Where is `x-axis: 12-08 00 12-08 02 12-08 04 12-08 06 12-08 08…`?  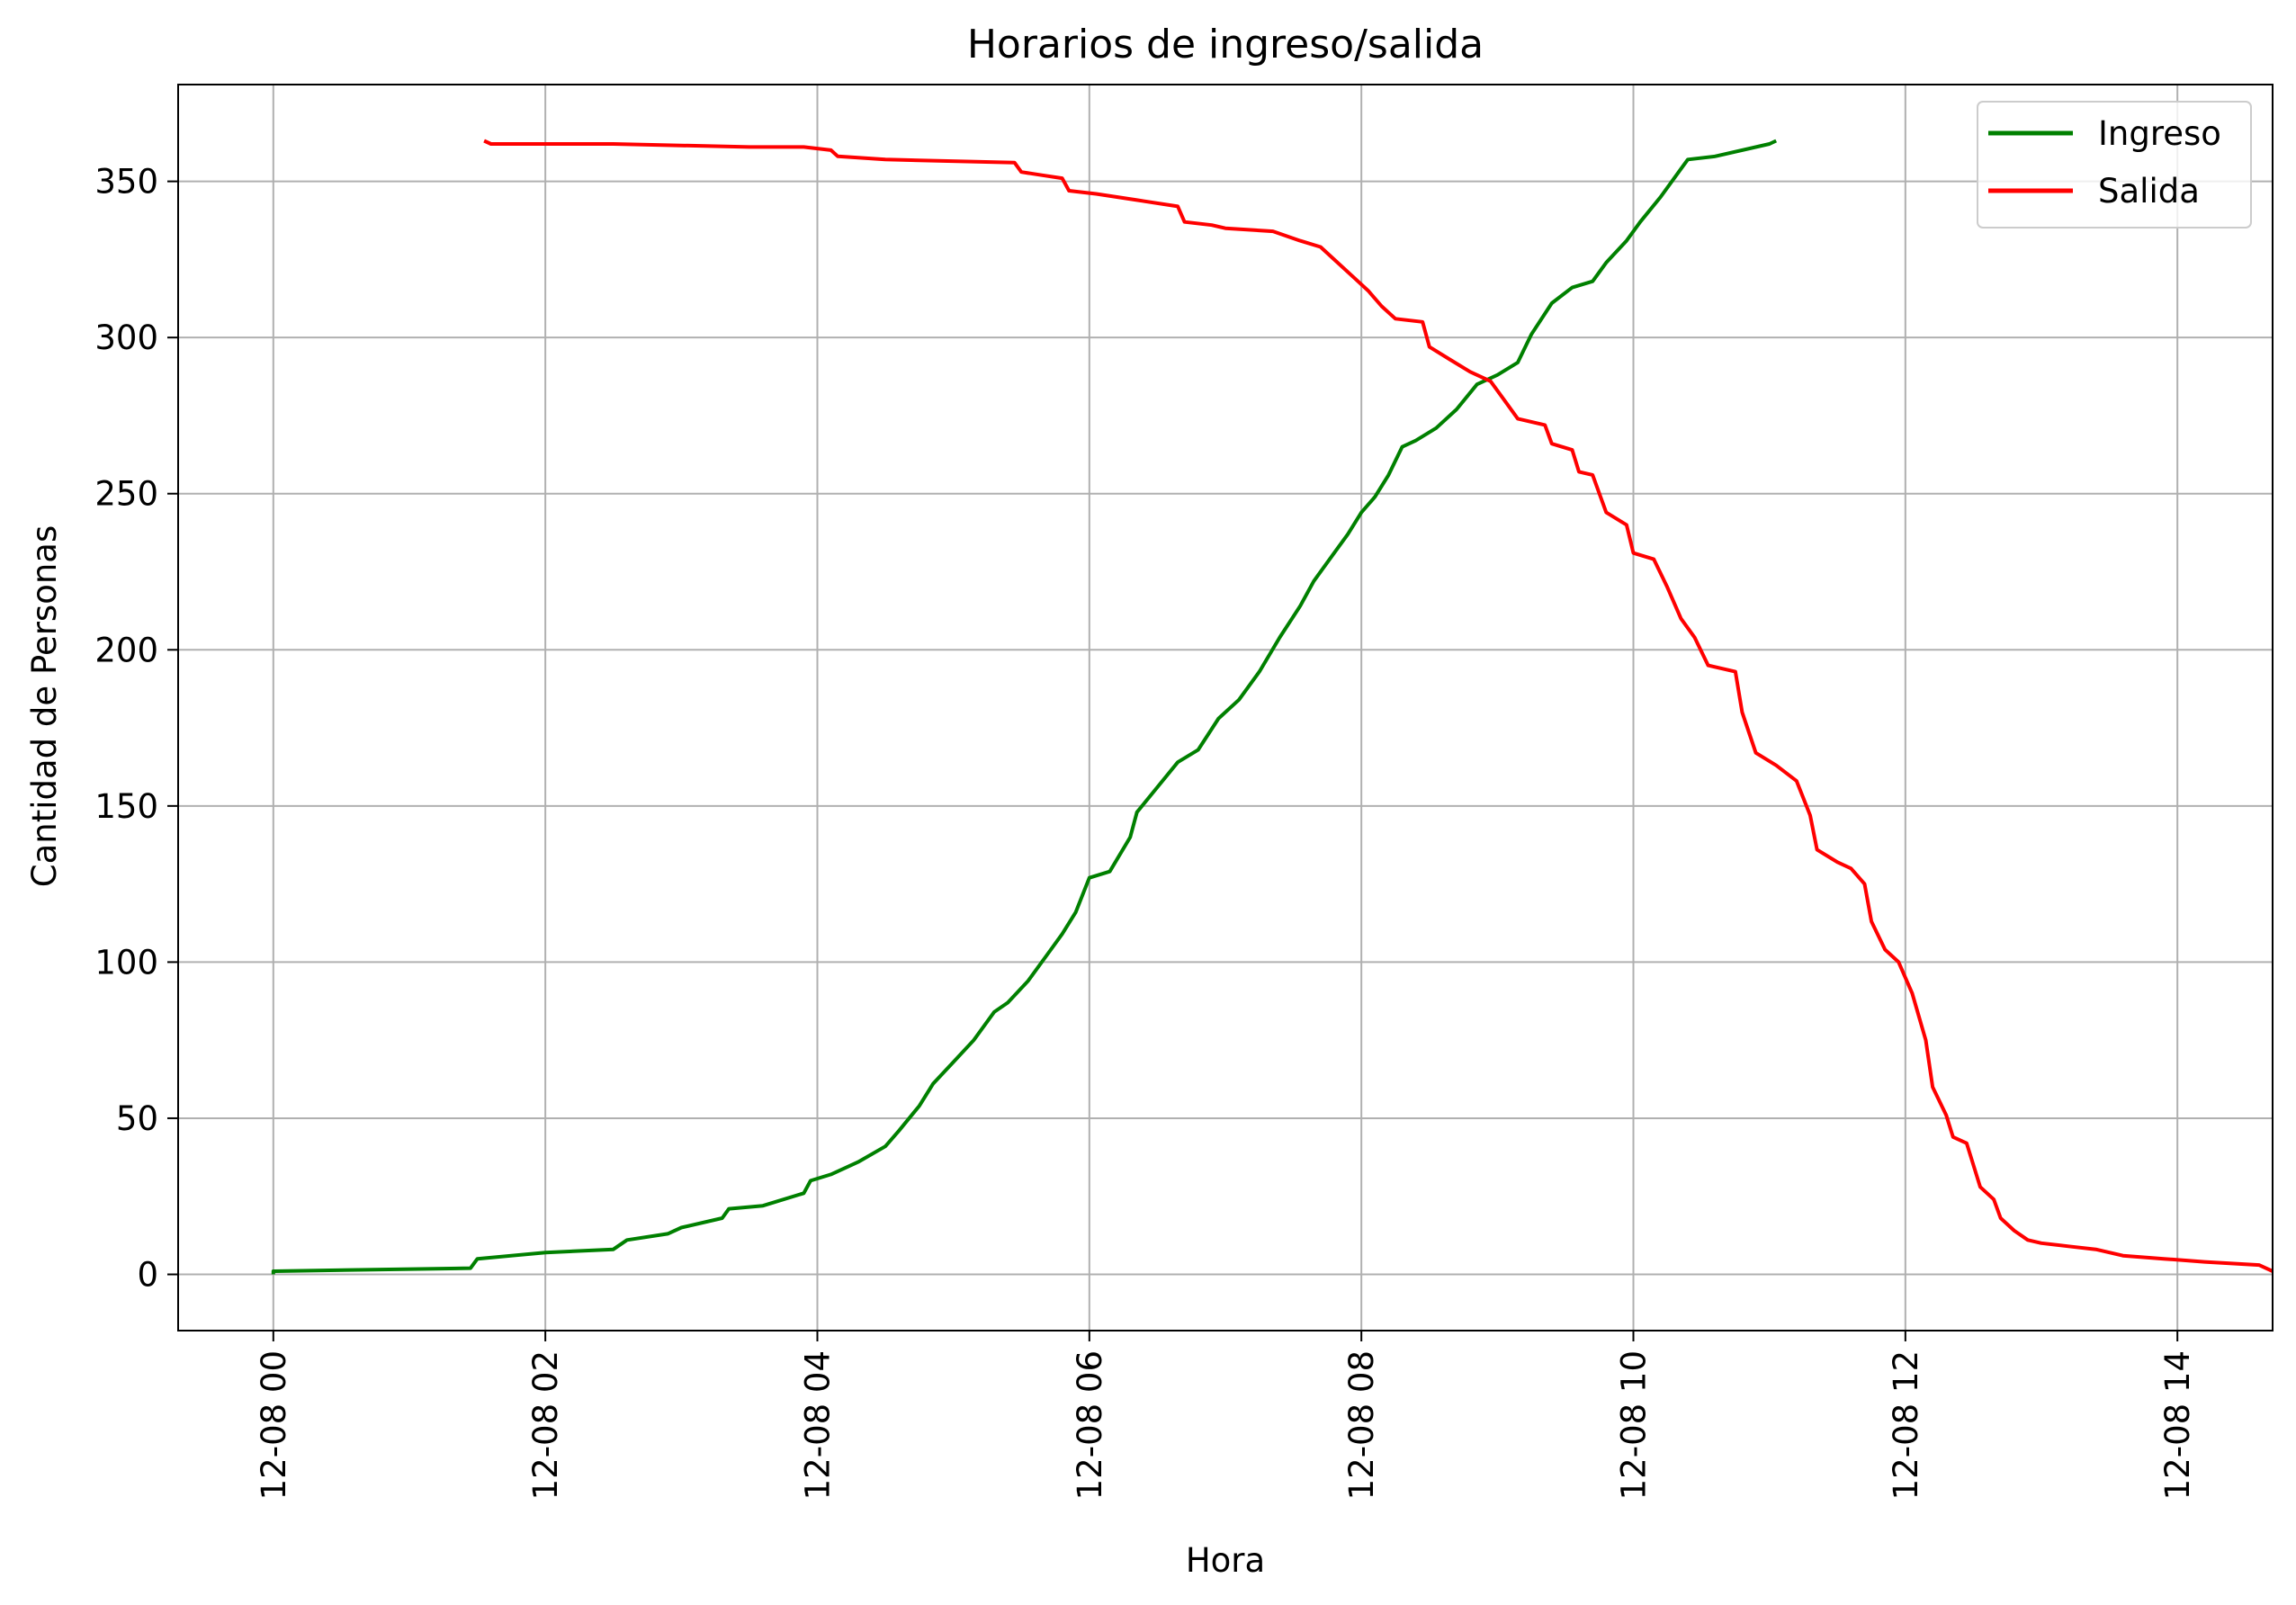 x-axis: 12-08 00 12-08 02 12-08 04 12-08 06 12-08 08… is located at coordinates (1226, 1415).